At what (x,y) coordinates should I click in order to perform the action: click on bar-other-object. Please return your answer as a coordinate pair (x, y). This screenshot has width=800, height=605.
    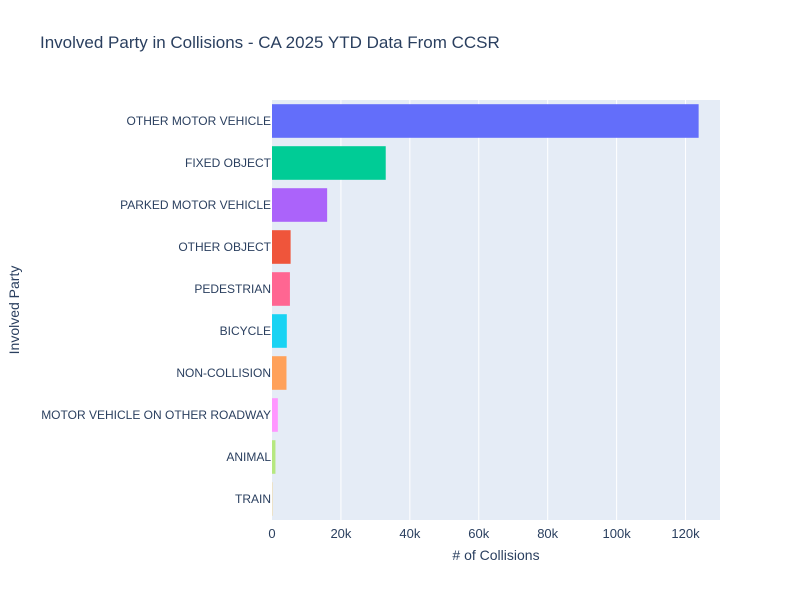
    Looking at the image, I should click on (281, 247).